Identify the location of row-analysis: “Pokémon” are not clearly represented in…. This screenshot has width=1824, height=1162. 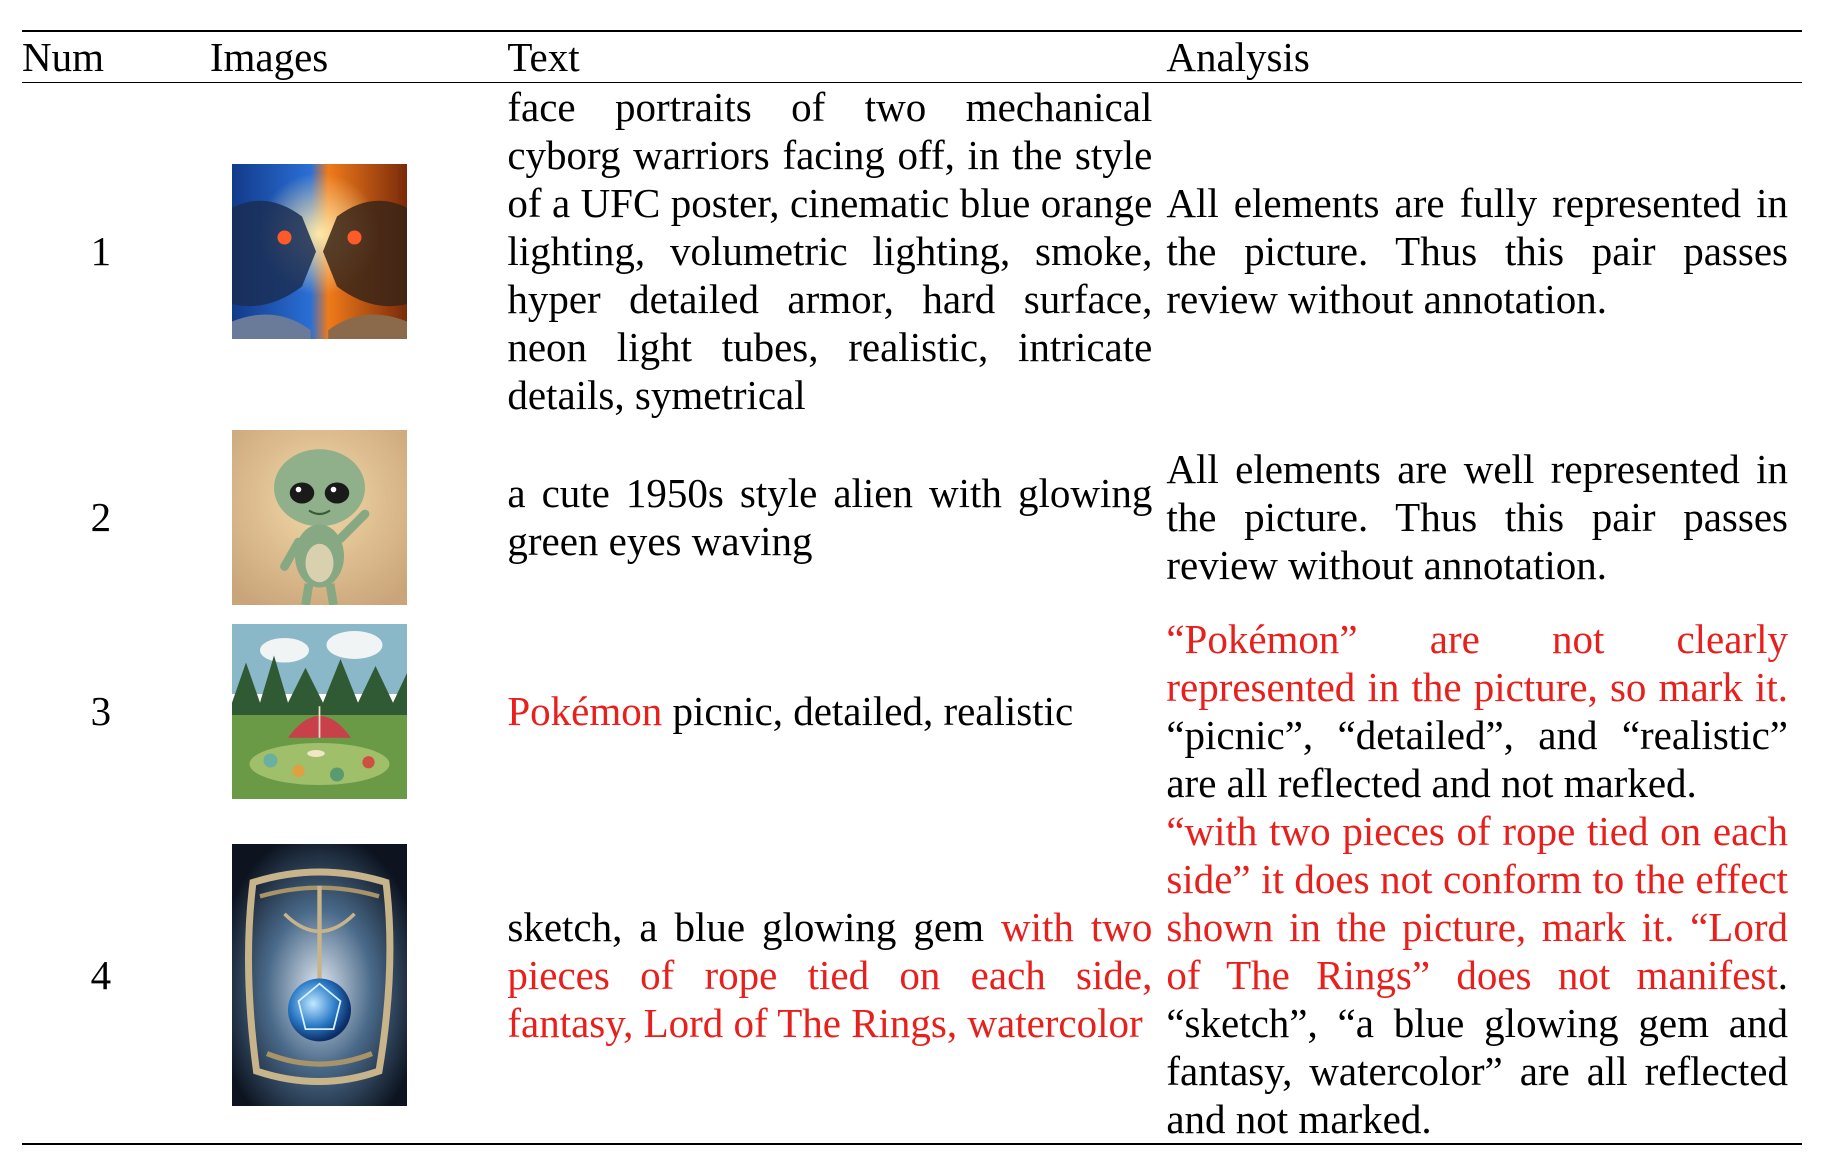
(1484, 711).